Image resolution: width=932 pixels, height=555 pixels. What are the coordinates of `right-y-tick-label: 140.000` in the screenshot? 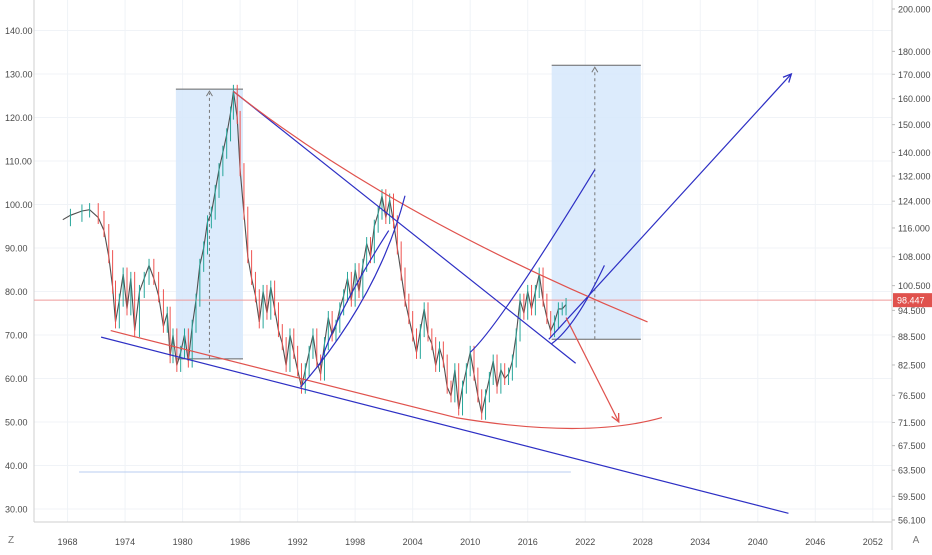 It's located at (914, 153).